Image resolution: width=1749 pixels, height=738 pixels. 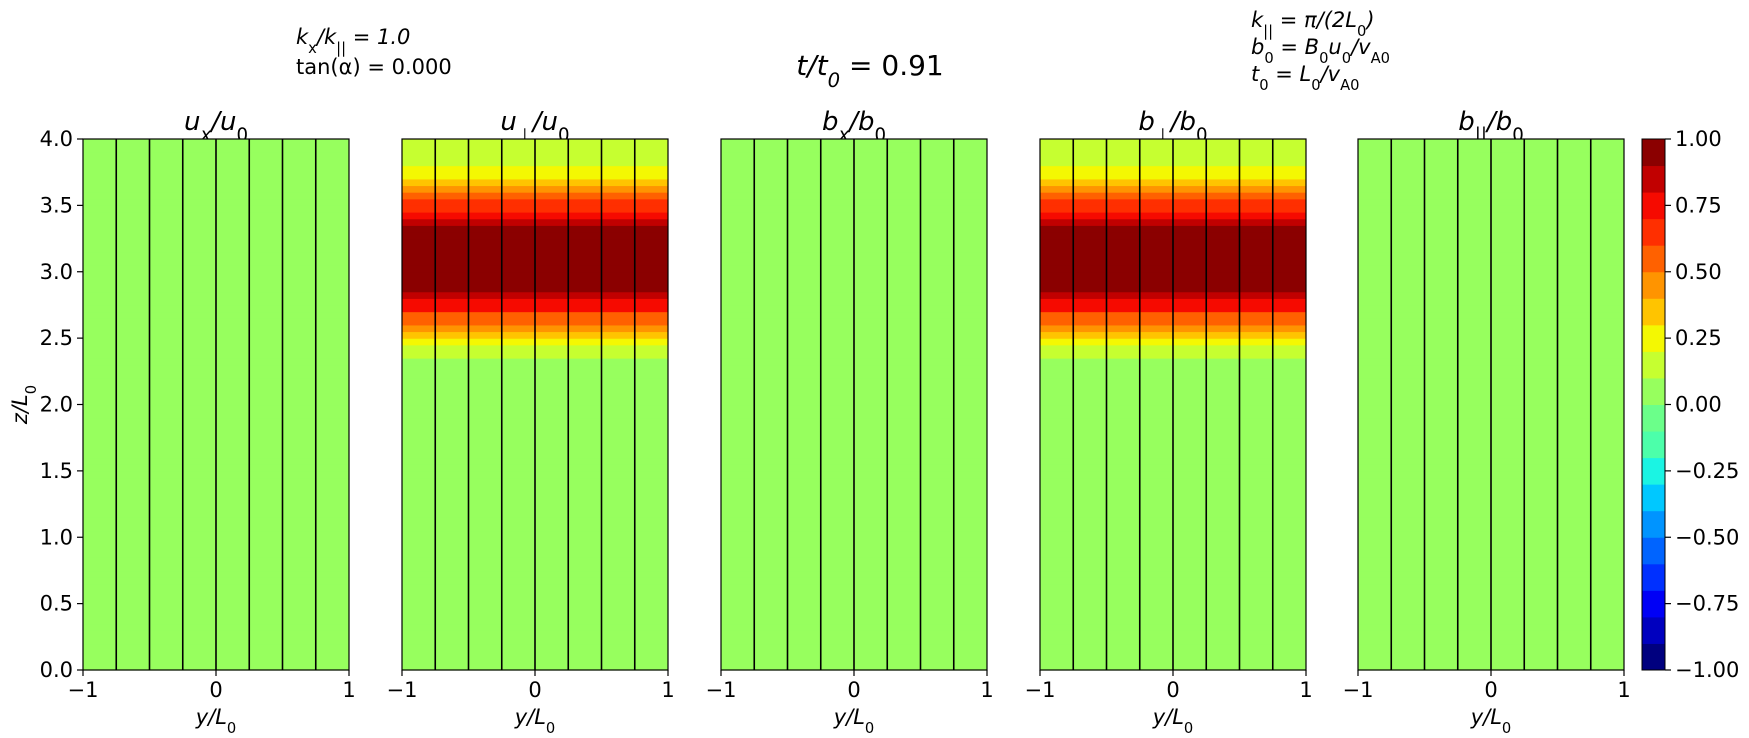 I want to click on annotation-left-line-1: tan(α) = 0.000, so click(x=374, y=67).